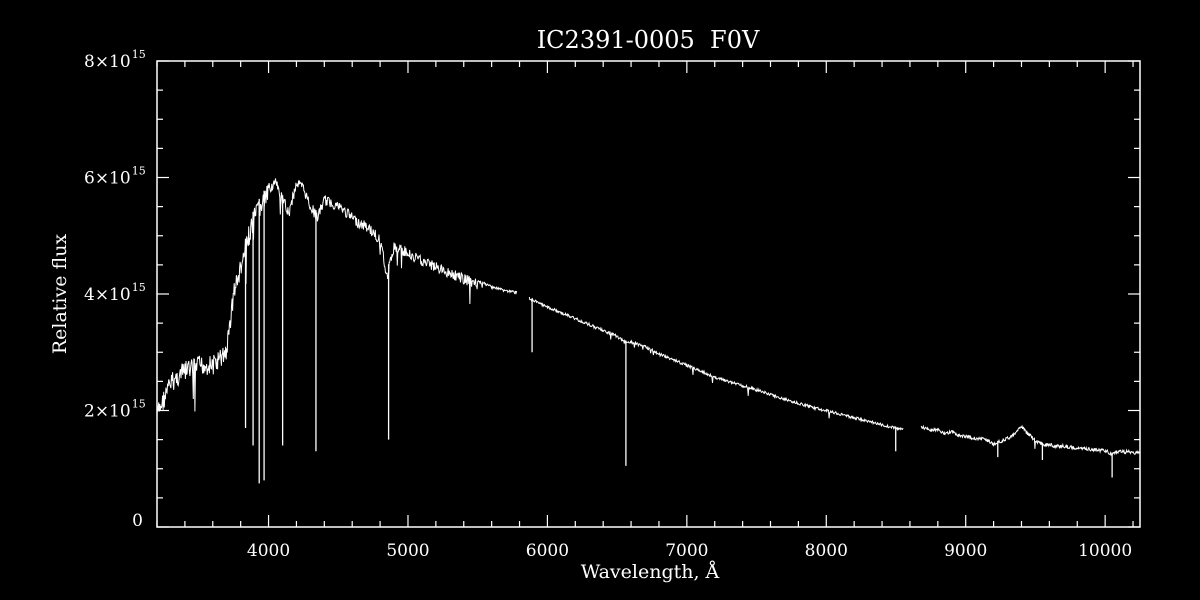  I want to click on y-axis-label: Relative flux, so click(60, 294).